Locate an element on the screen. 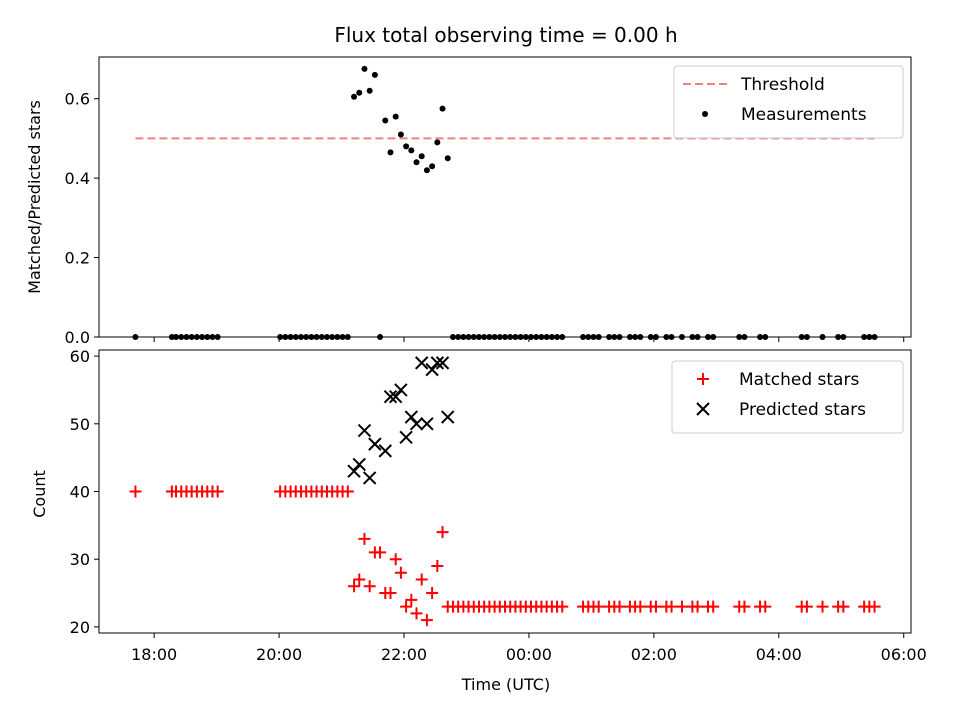 The image size is (960, 720). x-tick-label: 02:00 is located at coordinates (654, 654).